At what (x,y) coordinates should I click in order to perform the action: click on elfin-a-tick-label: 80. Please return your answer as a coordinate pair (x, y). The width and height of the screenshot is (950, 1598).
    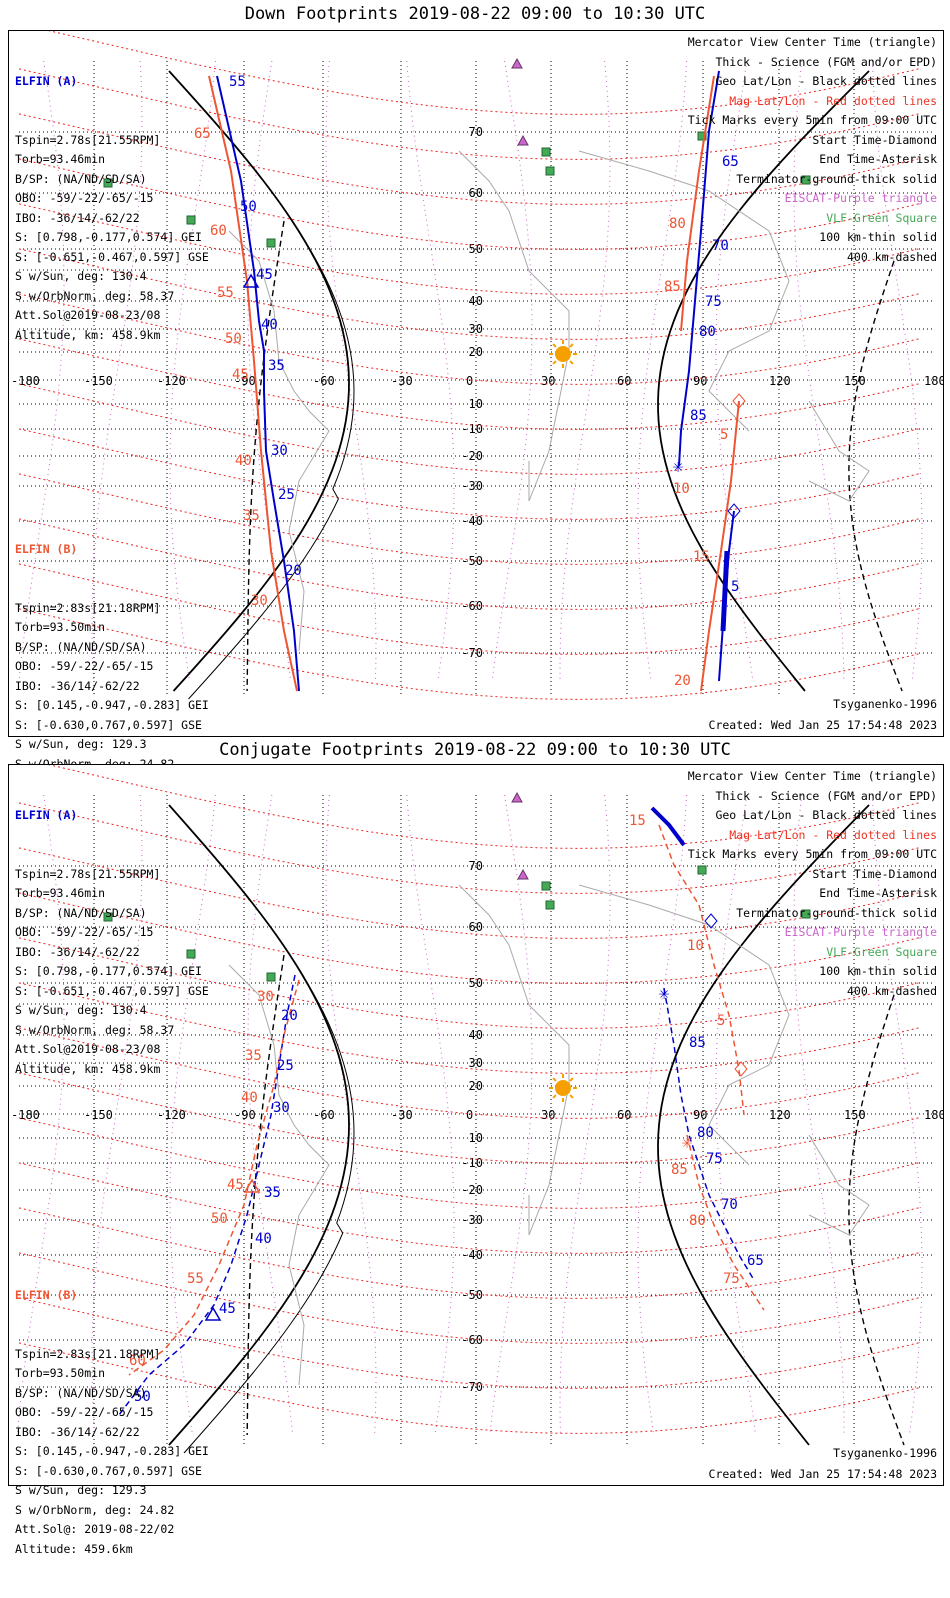
    Looking at the image, I should click on (705, 1133).